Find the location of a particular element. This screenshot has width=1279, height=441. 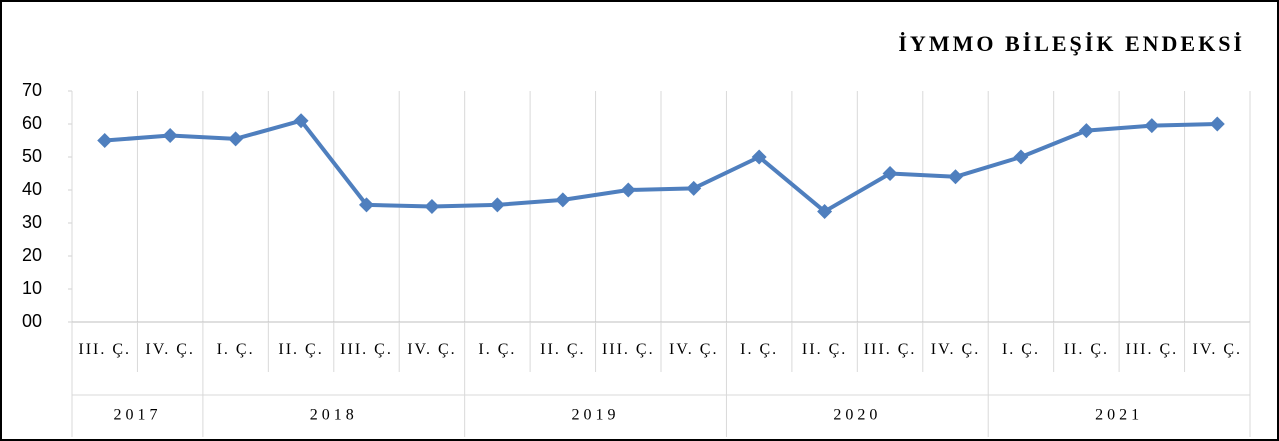

group-label: 2021 is located at coordinates (1119, 415).